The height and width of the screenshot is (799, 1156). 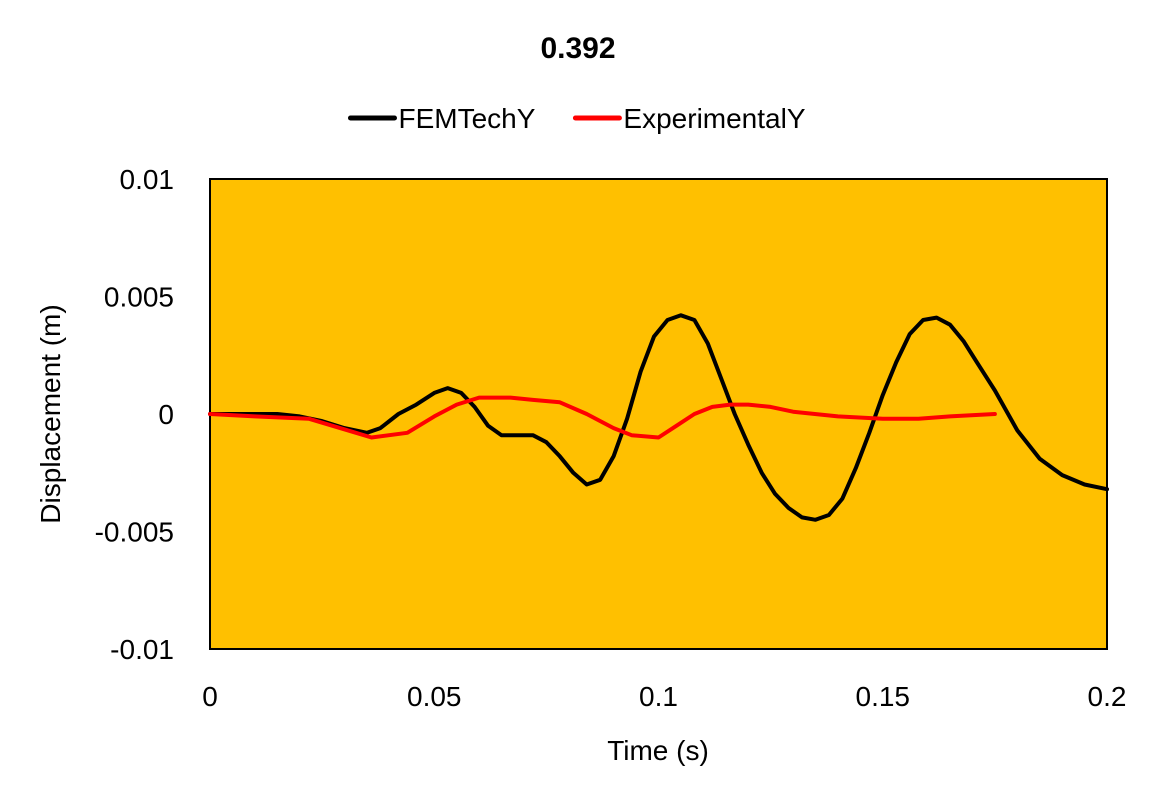 I want to click on y-axis-ticks: 0.01 0.005 0 -0.005 -0.01, so click(x=134, y=414).